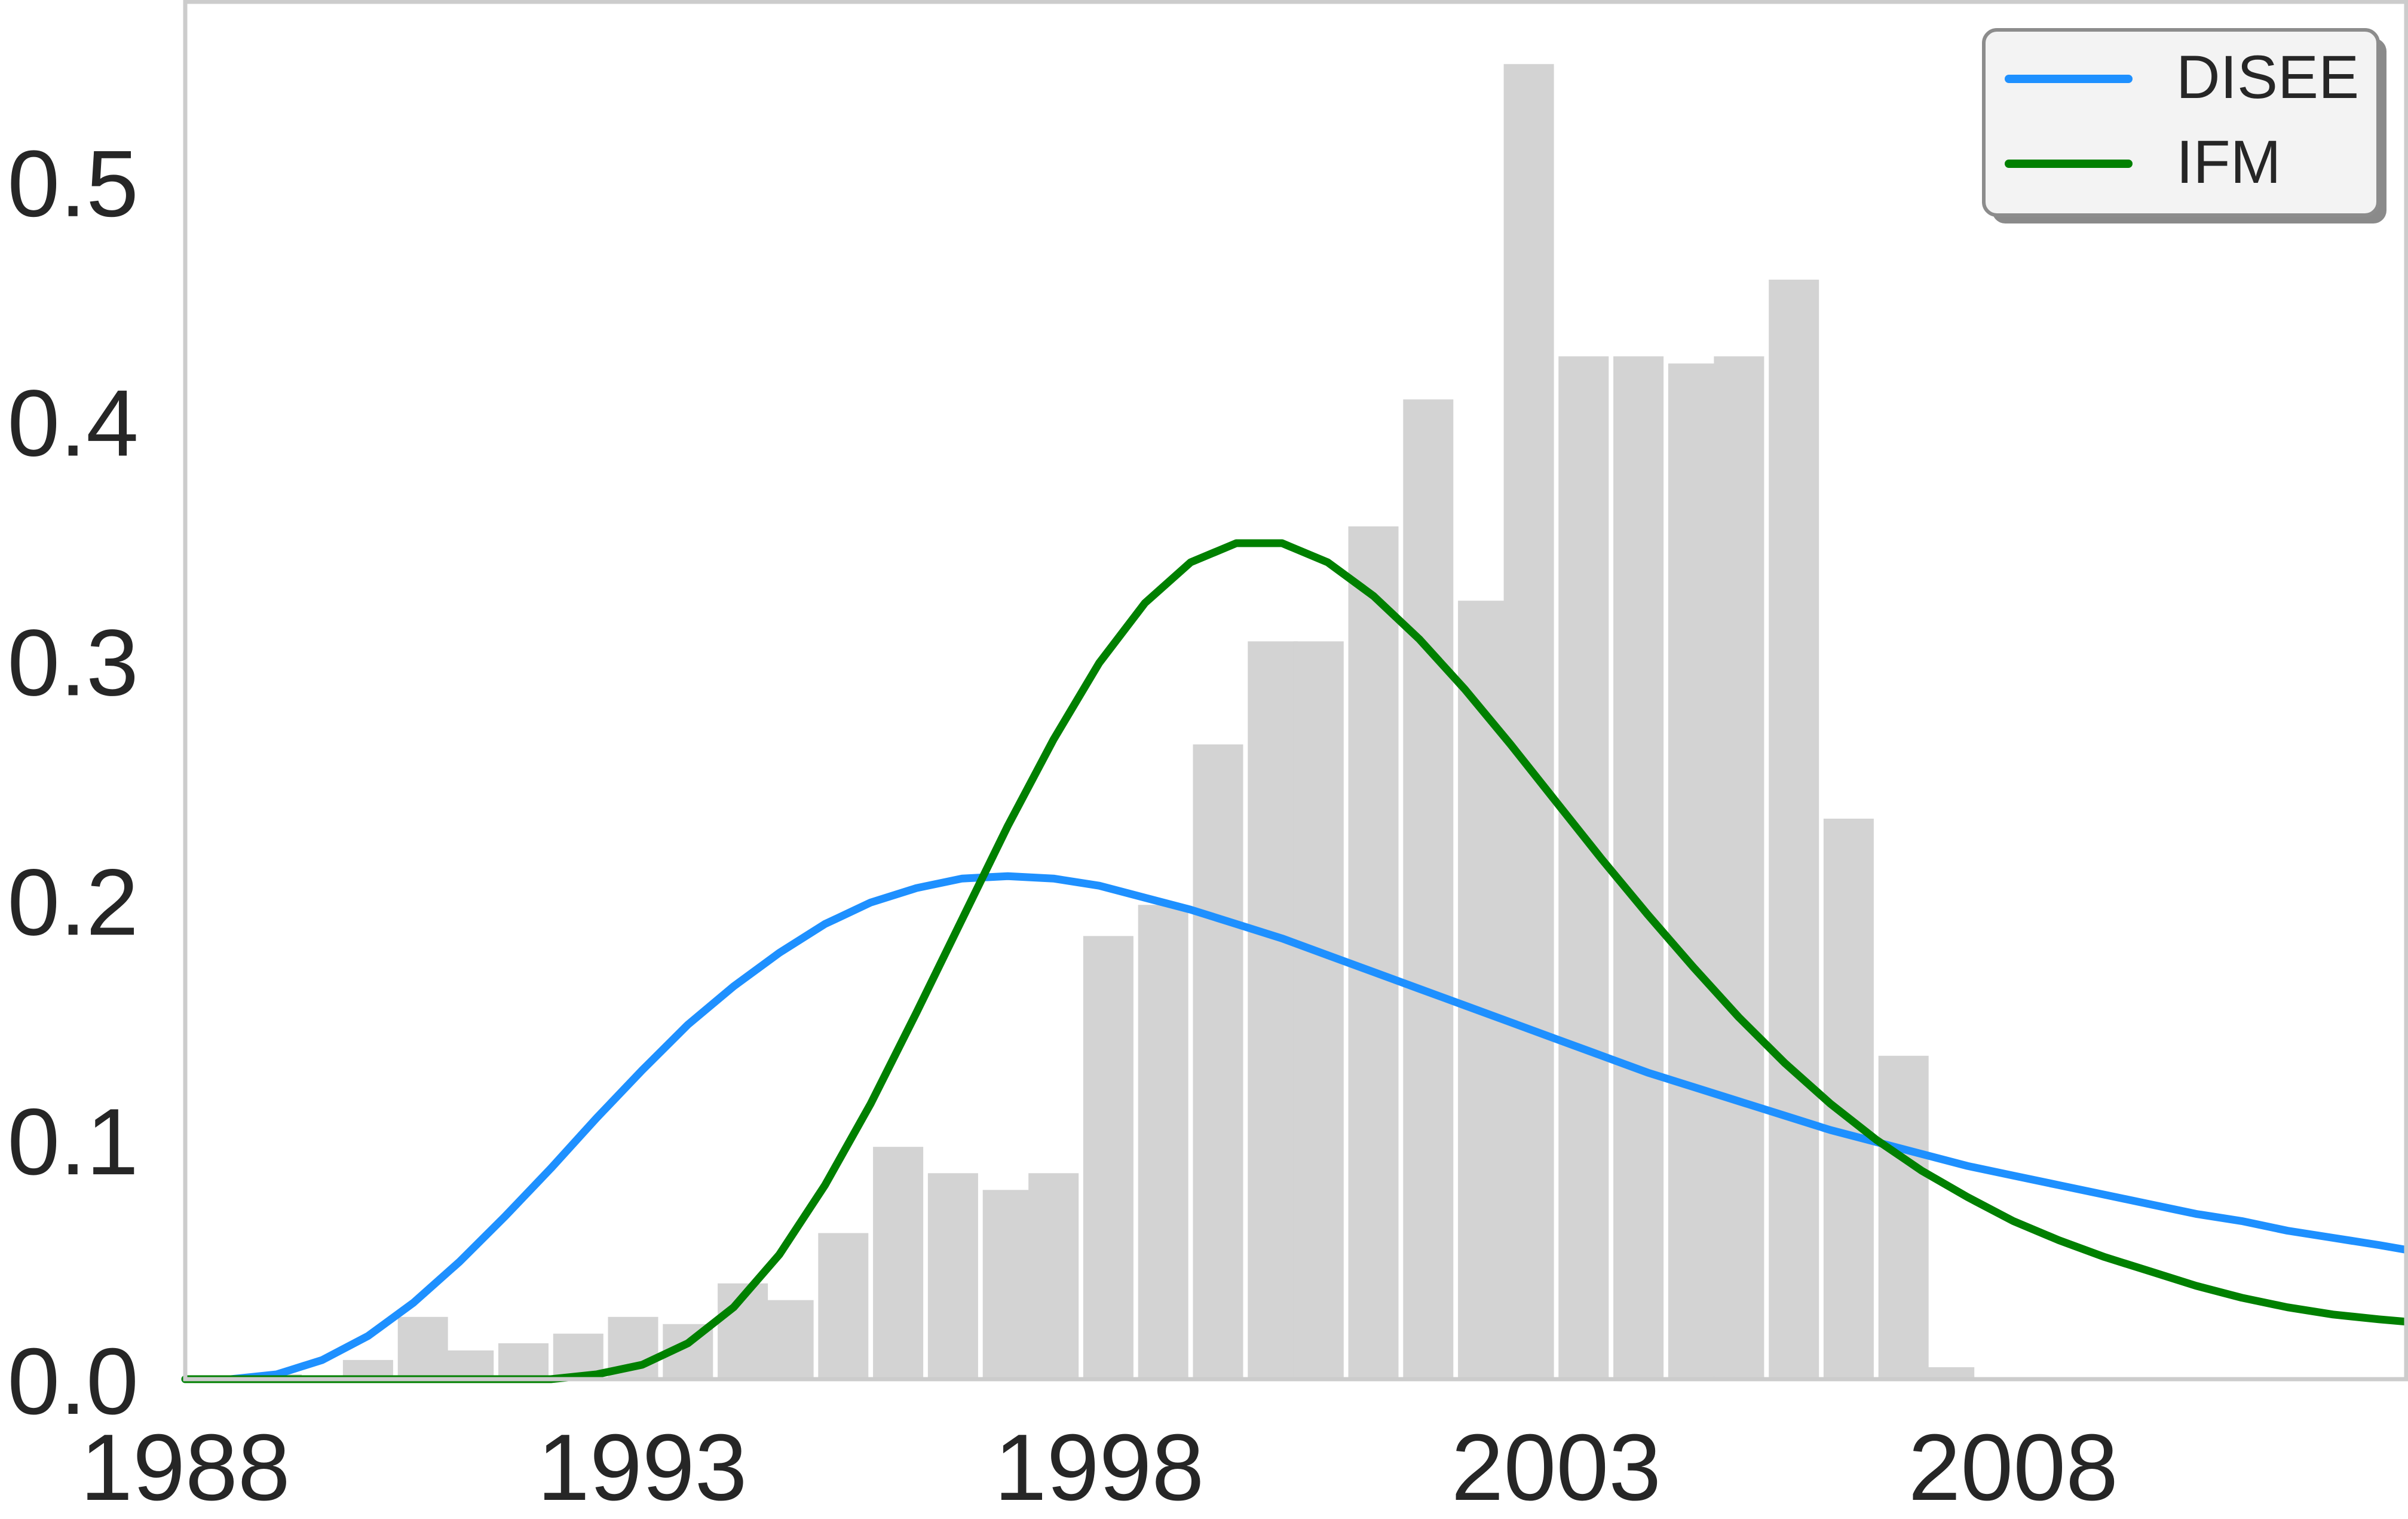  What do you see at coordinates (185, 1467) in the screenshot?
I see `x-tick-label: 1988` at bounding box center [185, 1467].